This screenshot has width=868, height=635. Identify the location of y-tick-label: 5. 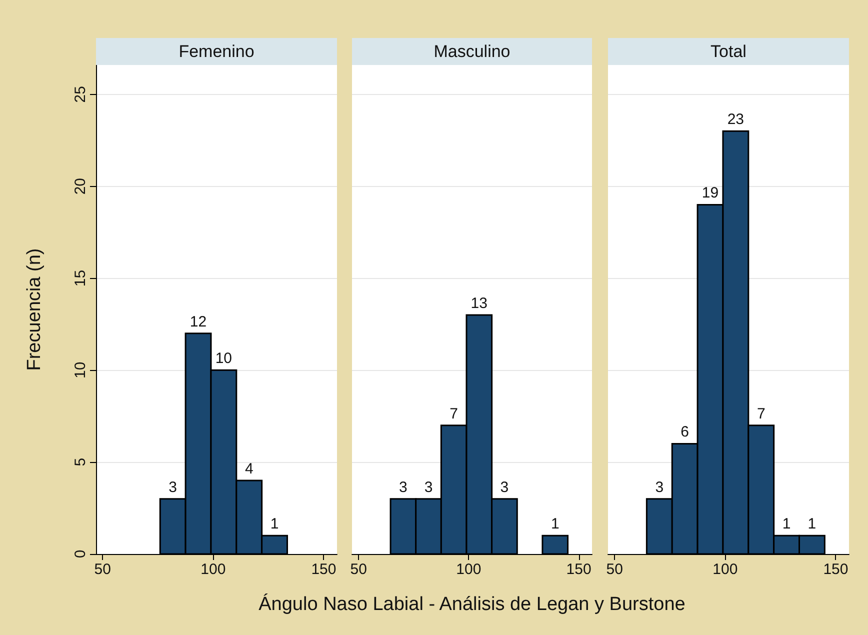
(80, 462).